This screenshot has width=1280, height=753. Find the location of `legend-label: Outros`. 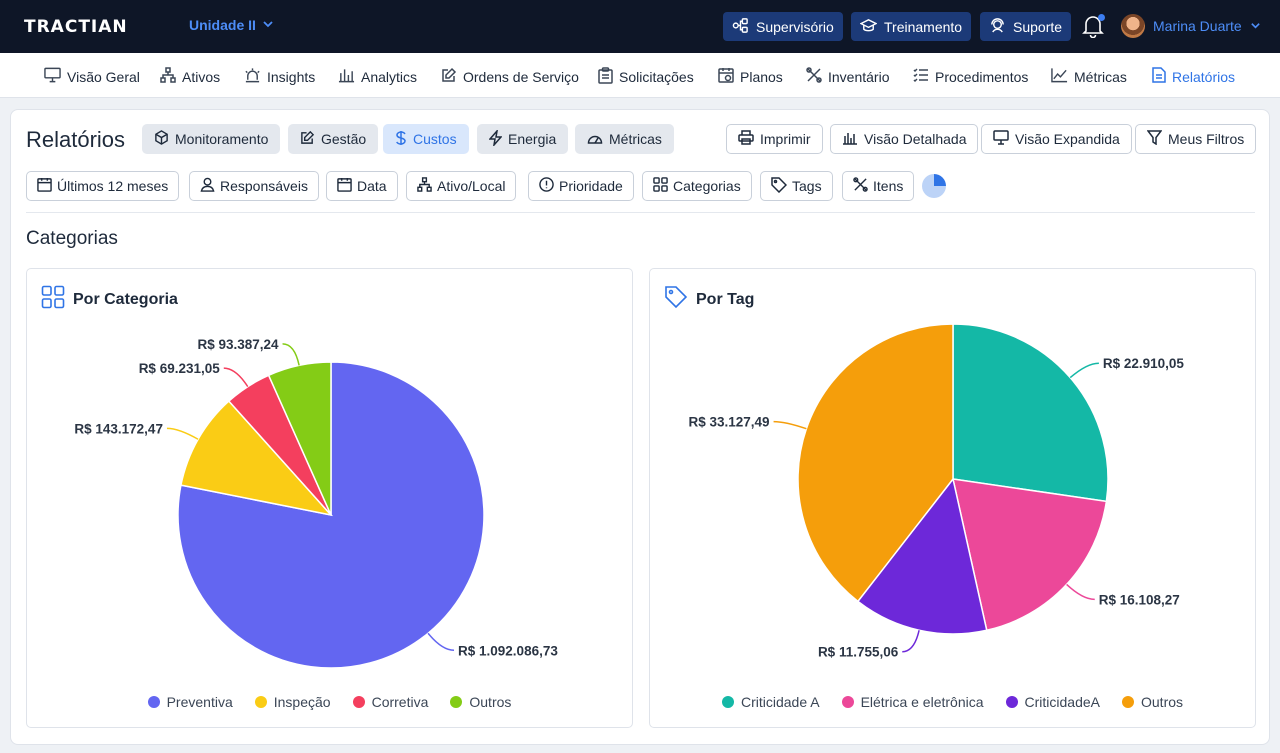

legend-label: Outros is located at coordinates (490, 702).